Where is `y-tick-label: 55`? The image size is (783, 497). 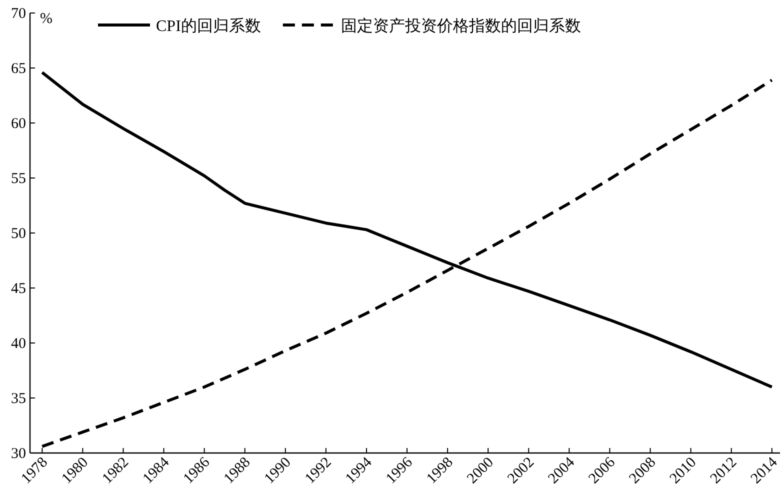
y-tick-label: 55 is located at coordinates (18, 179).